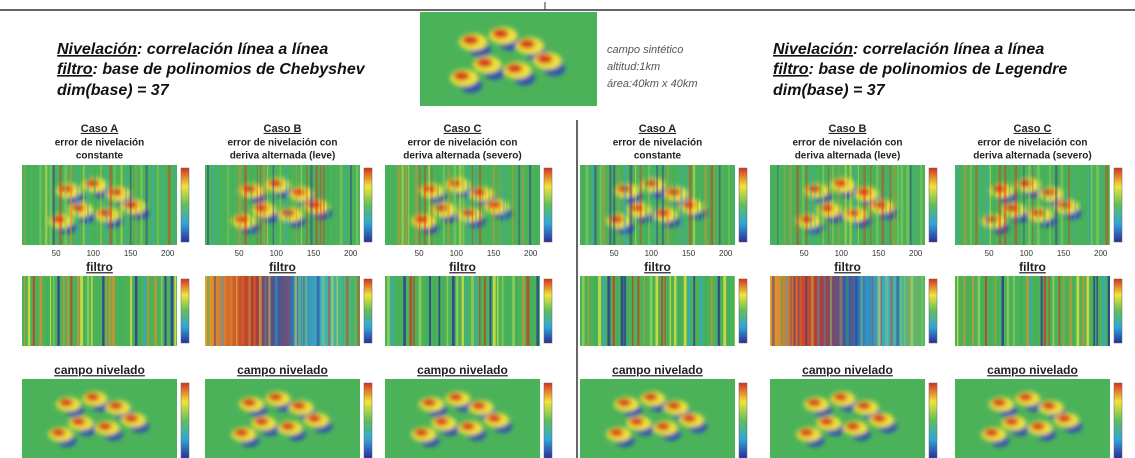 This screenshot has height=458, width=1135. I want to click on header-text: : base de polinomios de Legendre, so click(938, 69).